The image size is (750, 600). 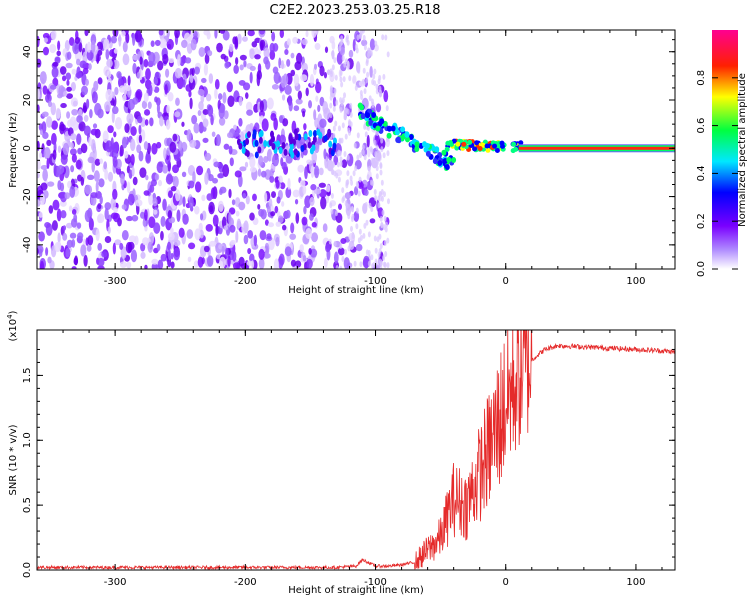 What do you see at coordinates (717, 173) in the screenshot?
I see `colorbar-ticks: 0.0 0.2 0.4 0.6 0.8` at bounding box center [717, 173].